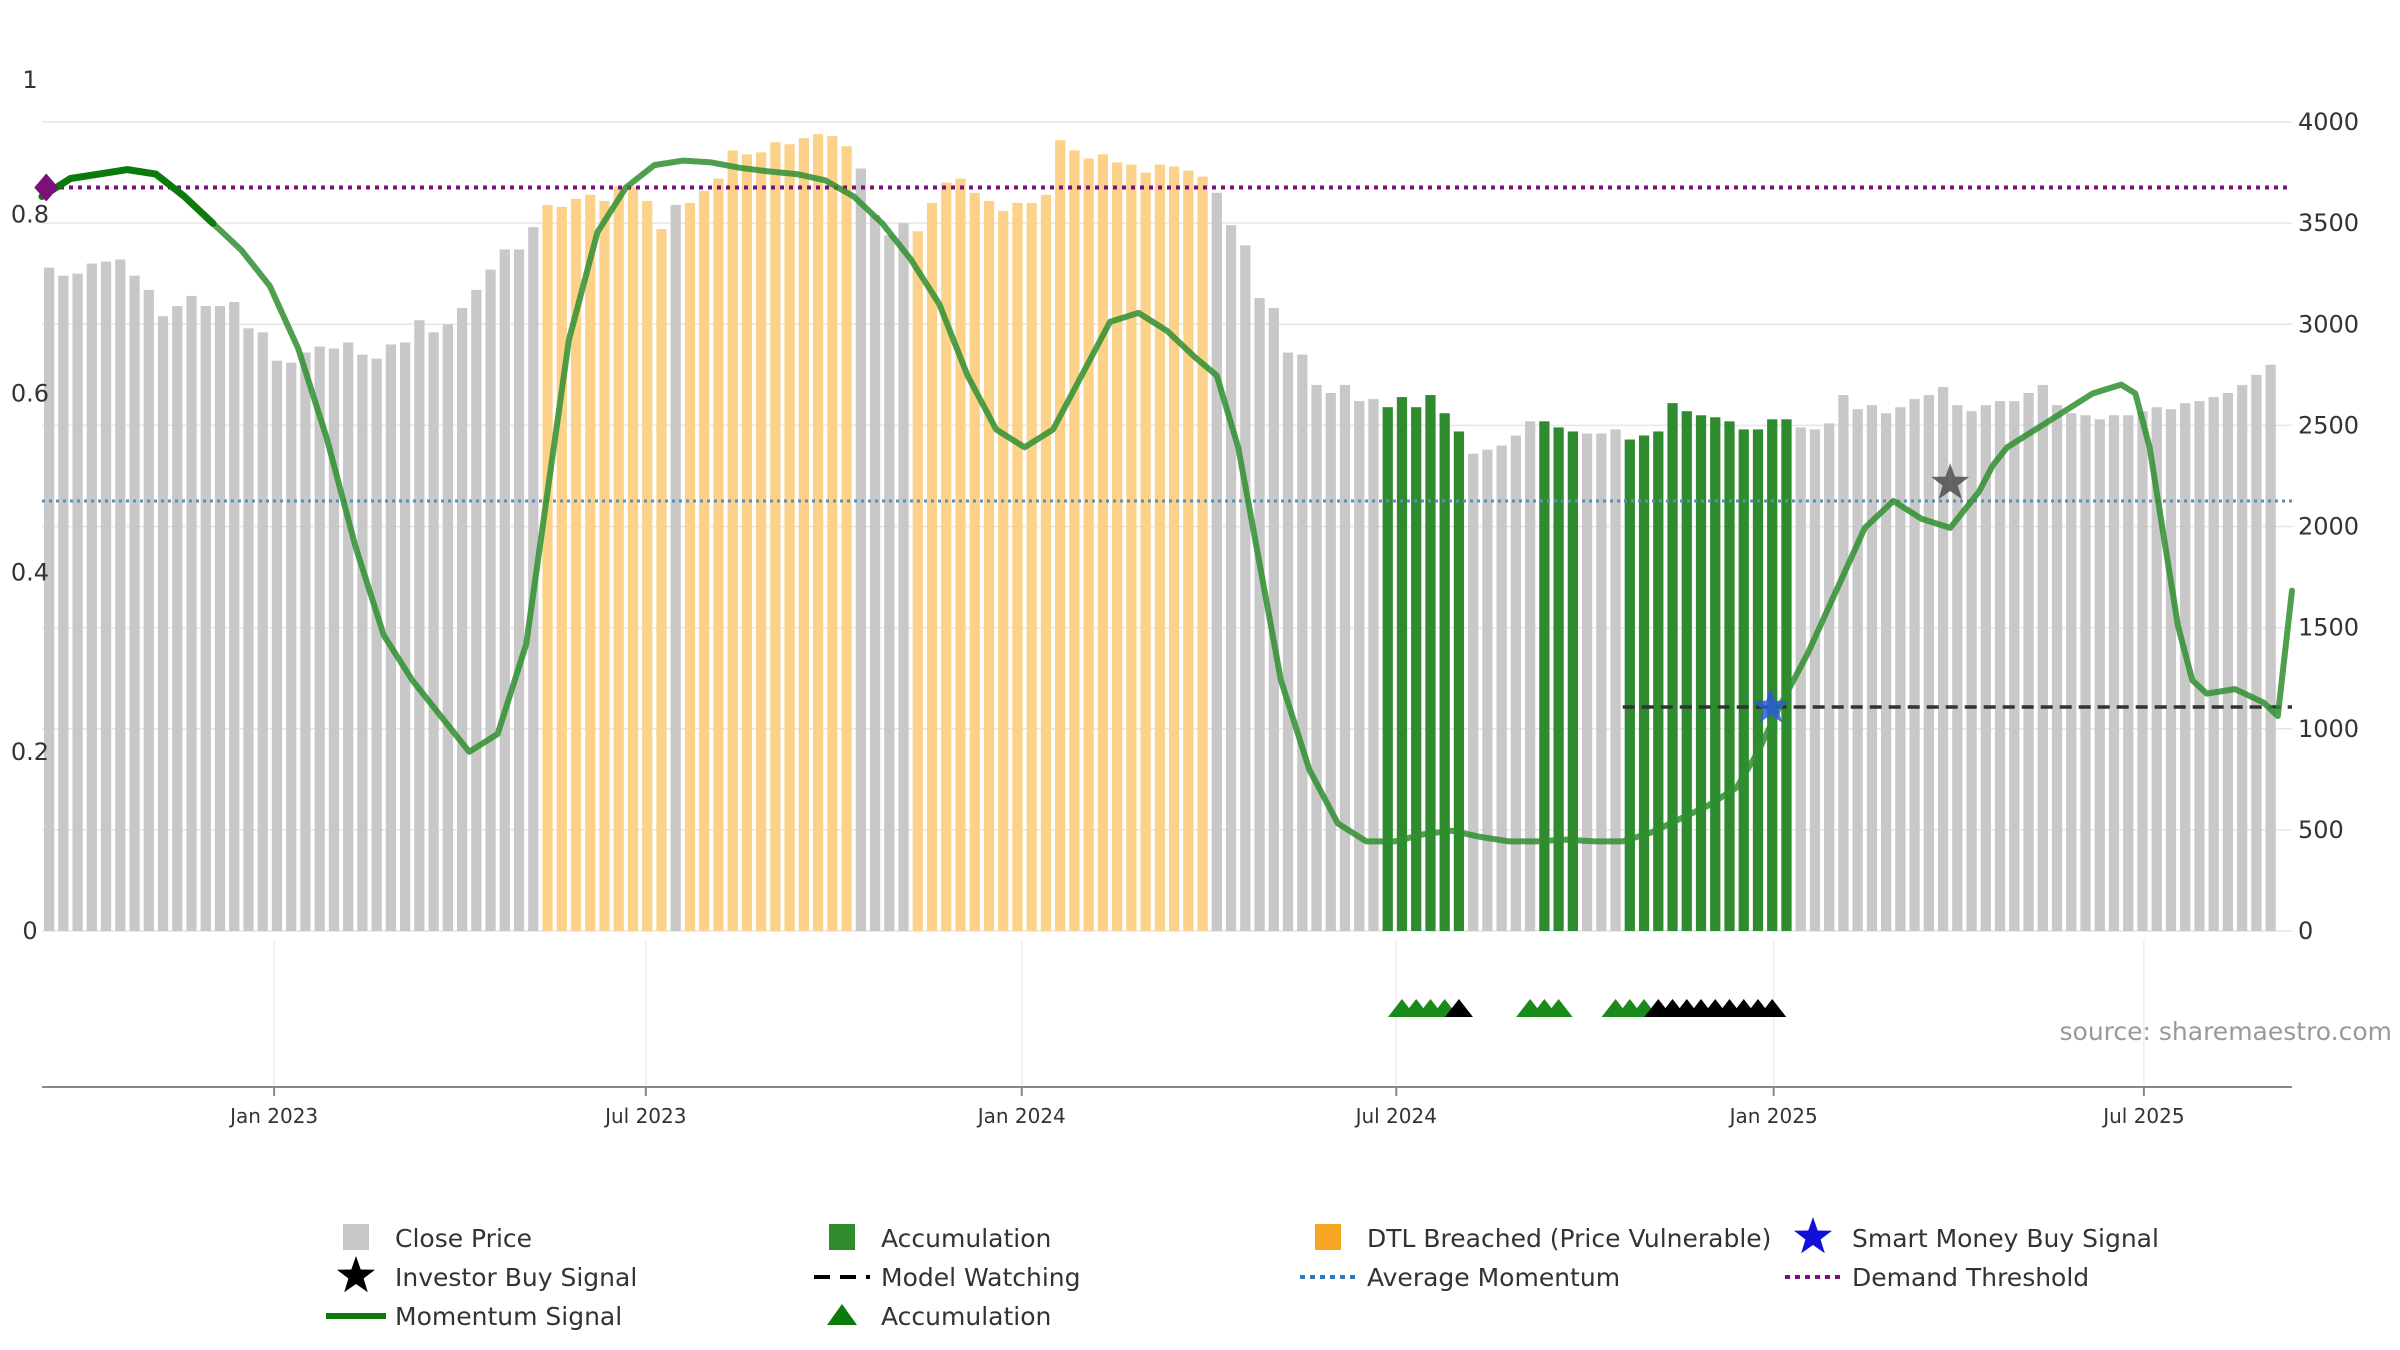 Image resolution: width=2400 pixels, height=1350 pixels. I want to click on left-tick-label: 0.4, so click(30, 573).